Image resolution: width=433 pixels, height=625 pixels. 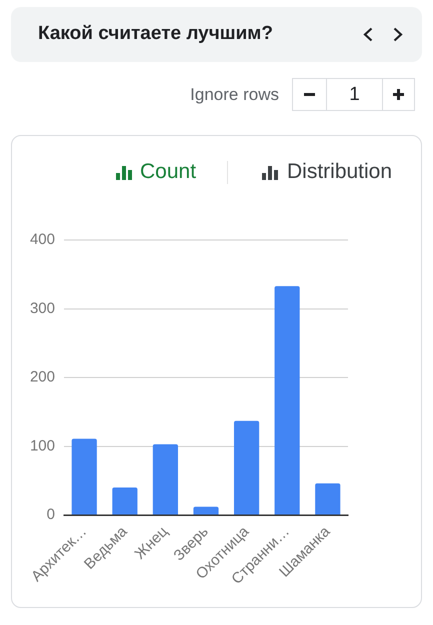 What do you see at coordinates (50, 515) in the screenshot?
I see `y-tick-label: 0` at bounding box center [50, 515].